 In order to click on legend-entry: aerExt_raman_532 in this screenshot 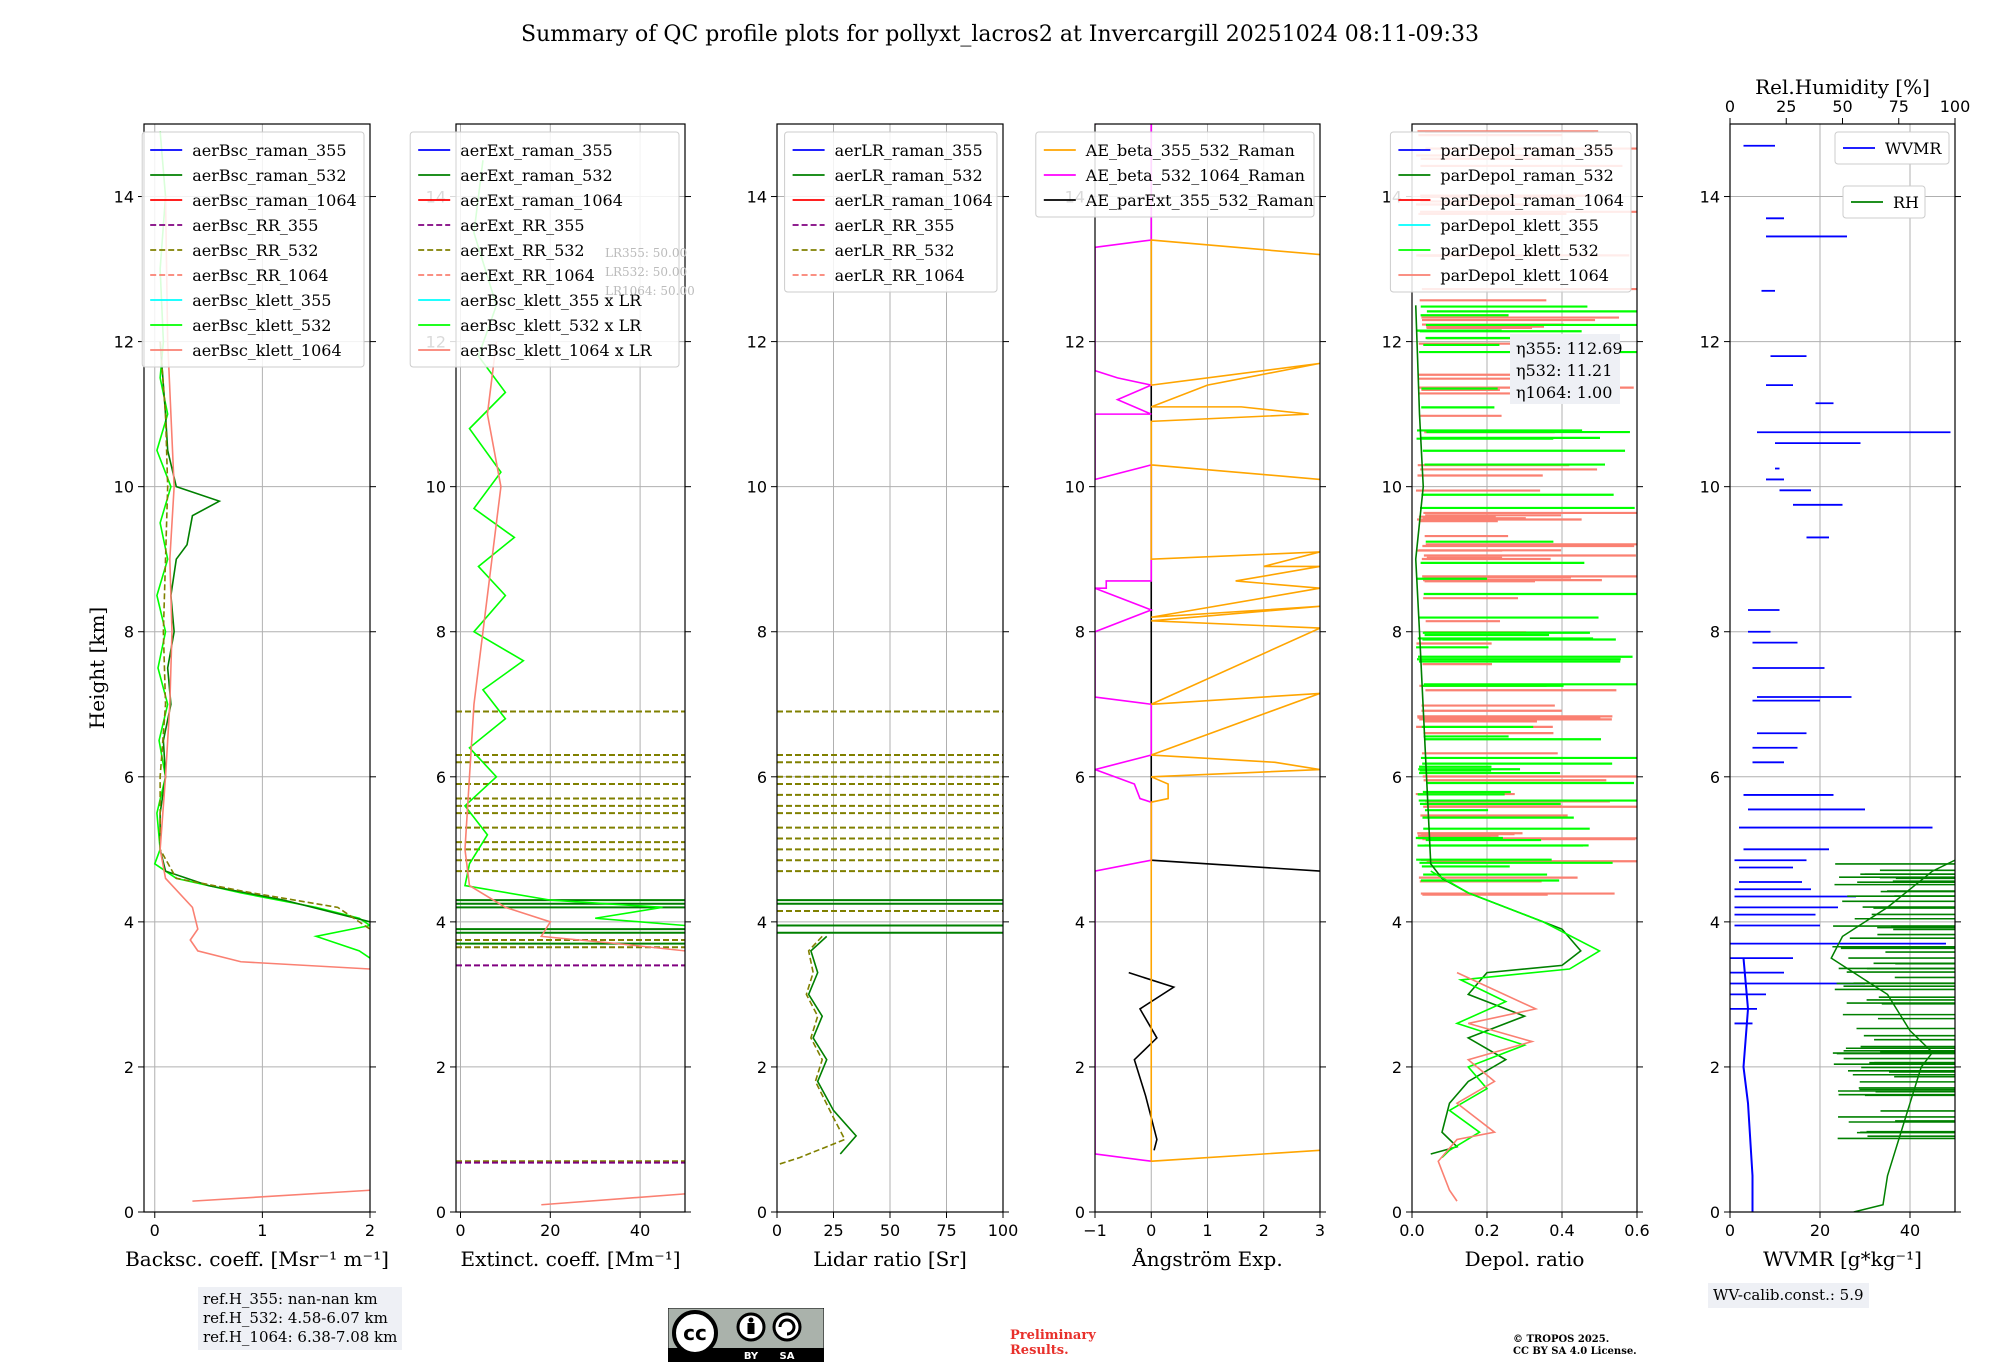, I will do `click(536, 175)`.